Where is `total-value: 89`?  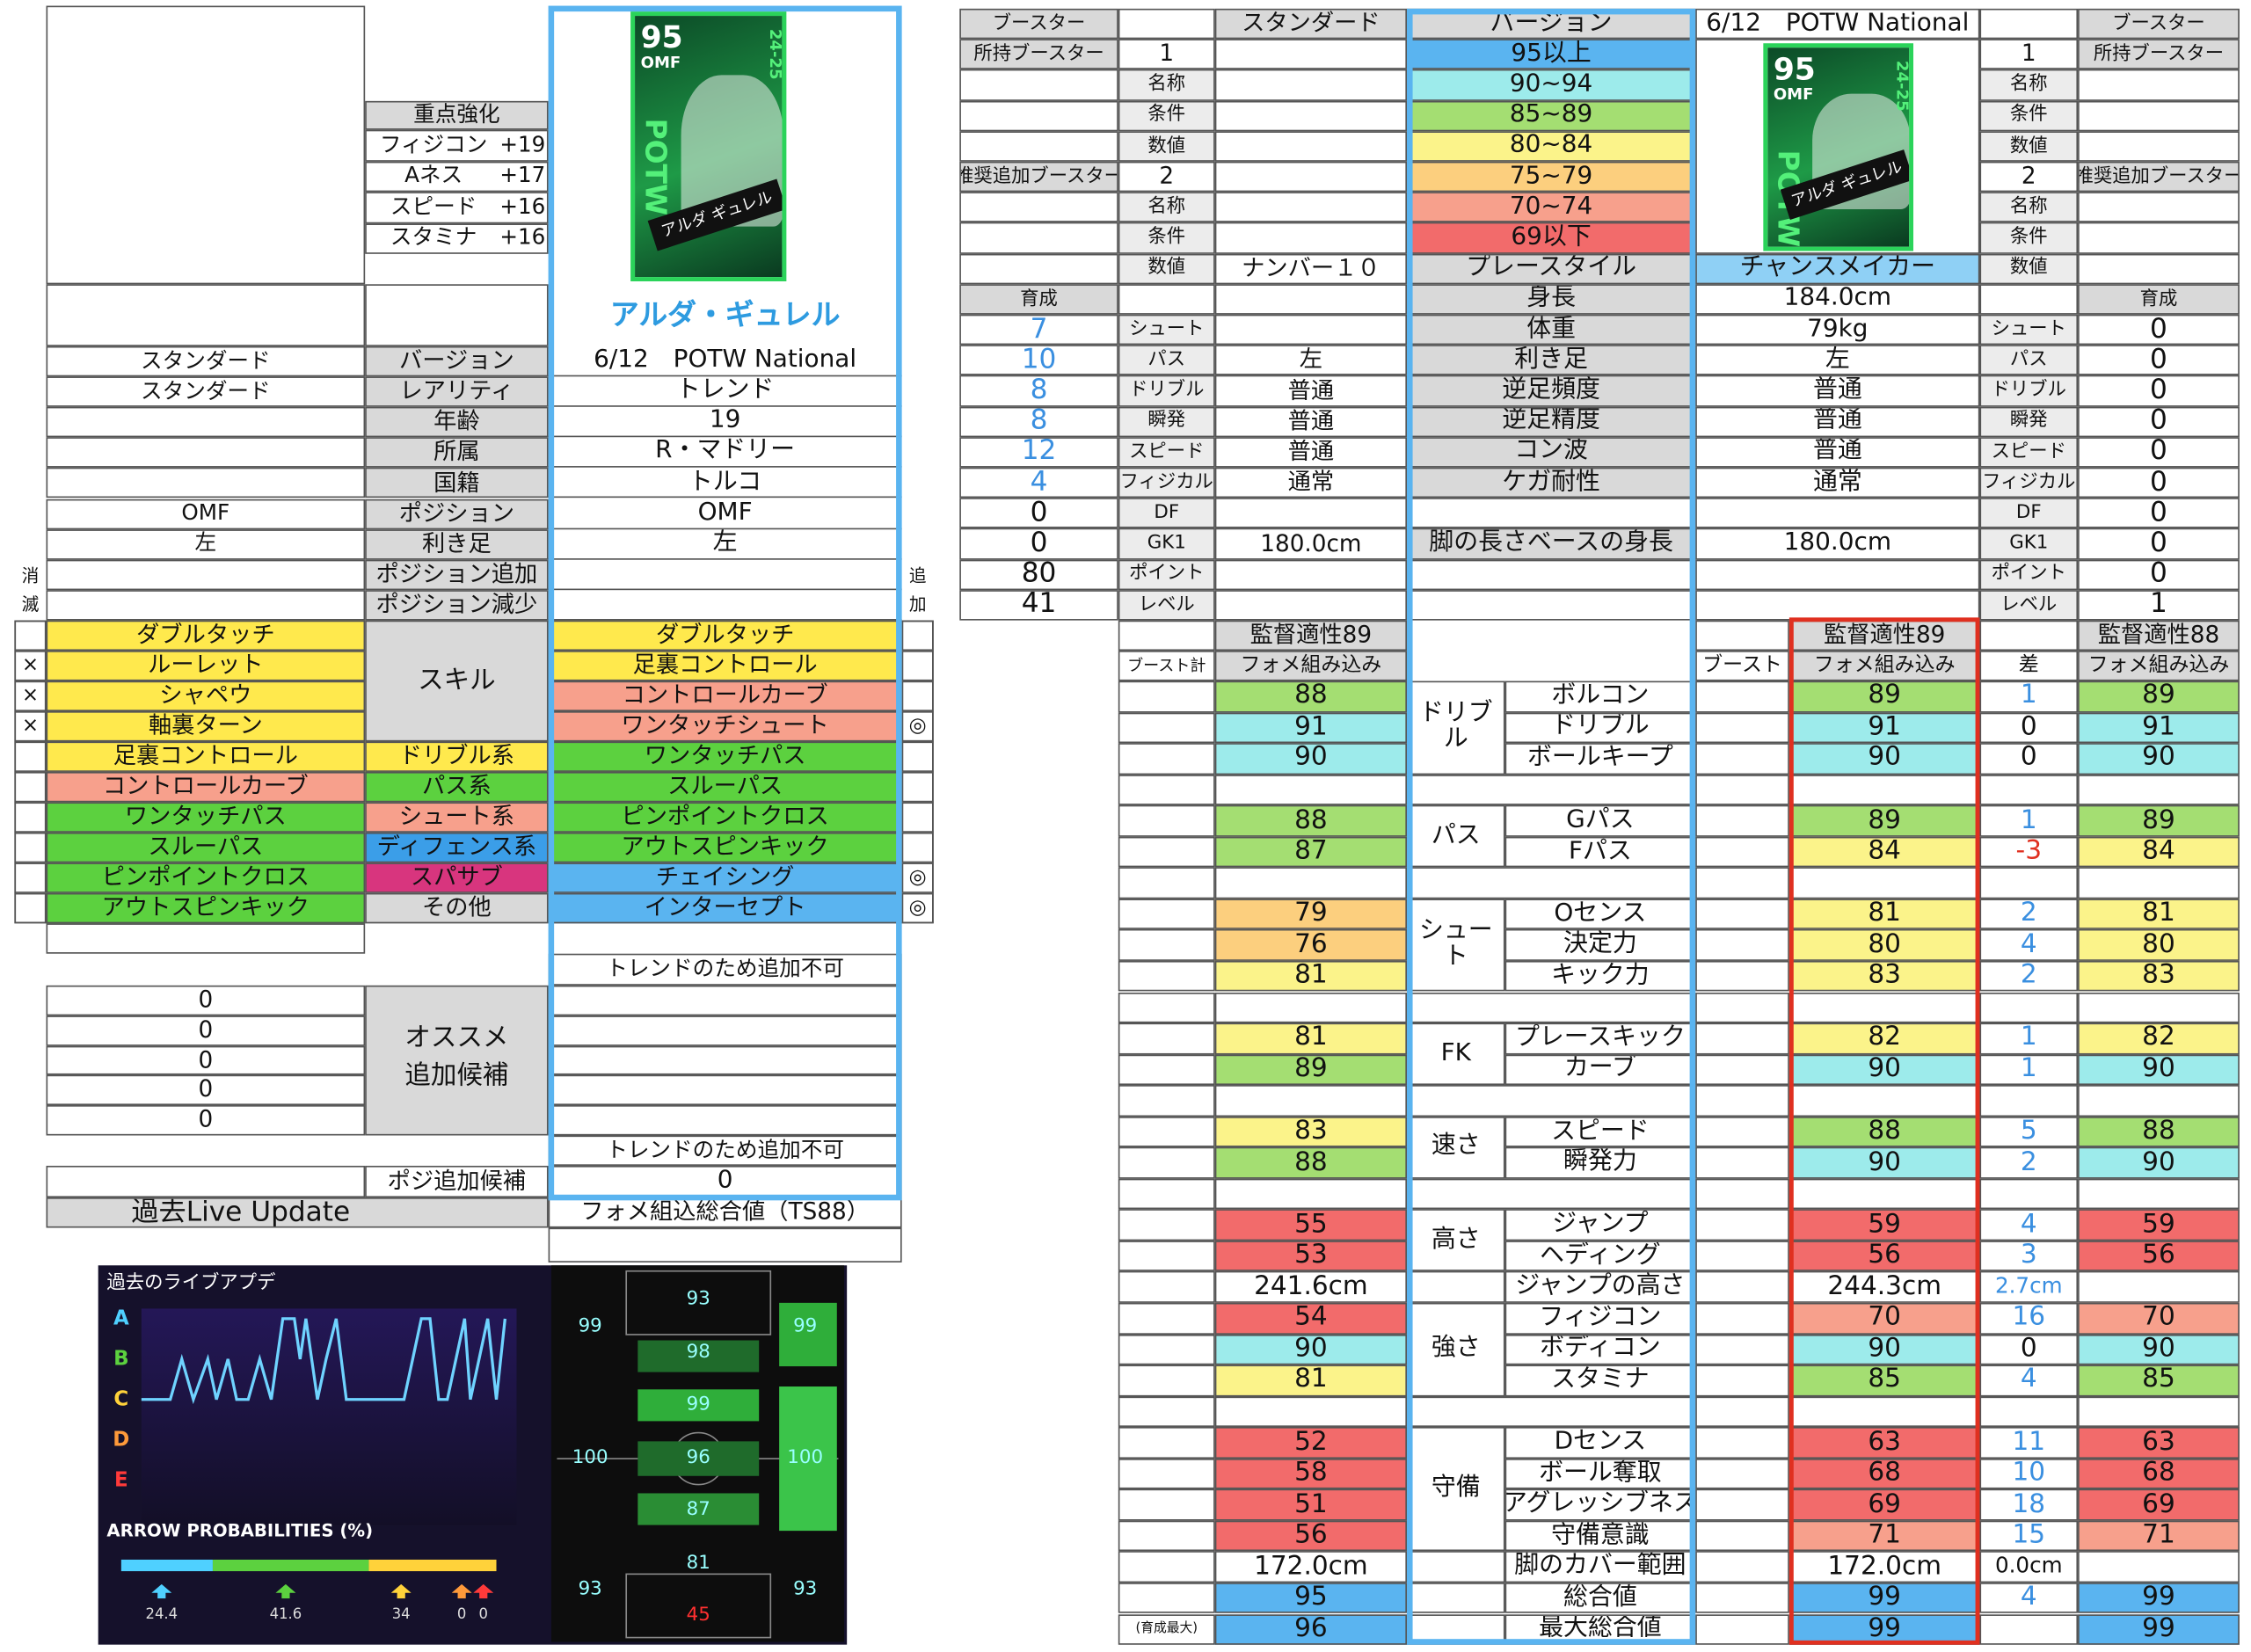 total-value: 89 is located at coordinates (1884, 821).